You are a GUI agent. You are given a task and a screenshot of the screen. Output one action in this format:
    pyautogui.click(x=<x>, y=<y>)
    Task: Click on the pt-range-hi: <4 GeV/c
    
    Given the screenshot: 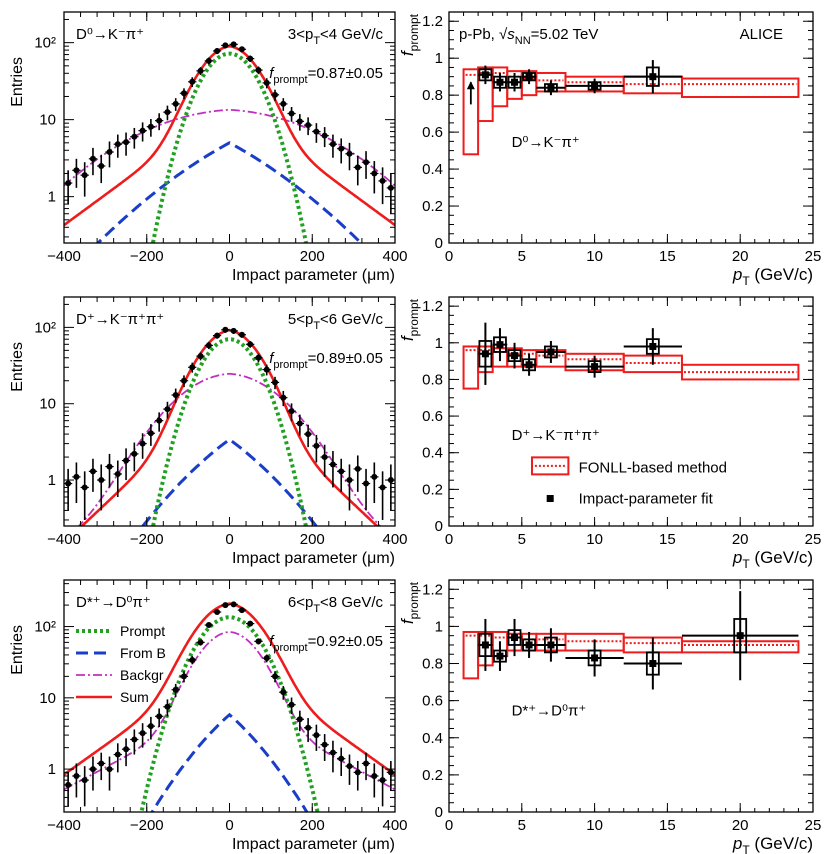 What is the action you would take?
    pyautogui.click(x=351, y=34)
    